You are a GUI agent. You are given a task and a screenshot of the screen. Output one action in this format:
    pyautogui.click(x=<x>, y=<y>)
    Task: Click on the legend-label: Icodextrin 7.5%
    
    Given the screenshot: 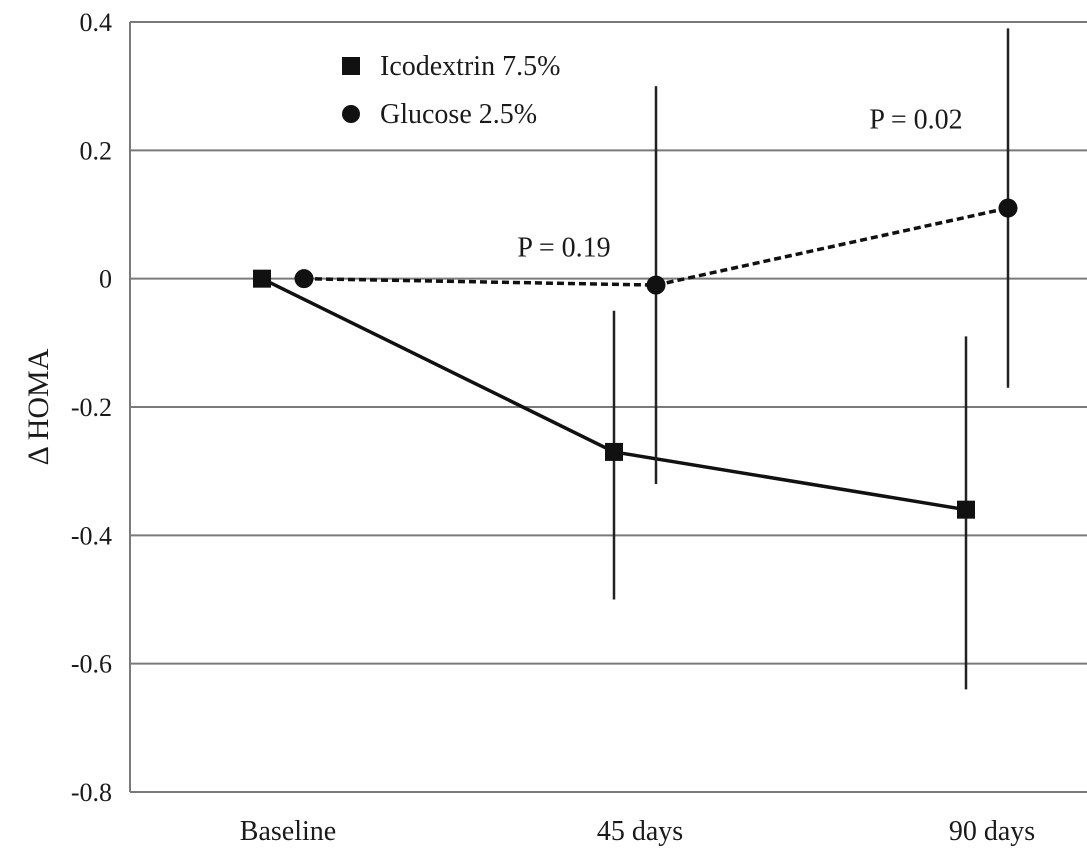 What is the action you would take?
    pyautogui.click(x=470, y=66)
    